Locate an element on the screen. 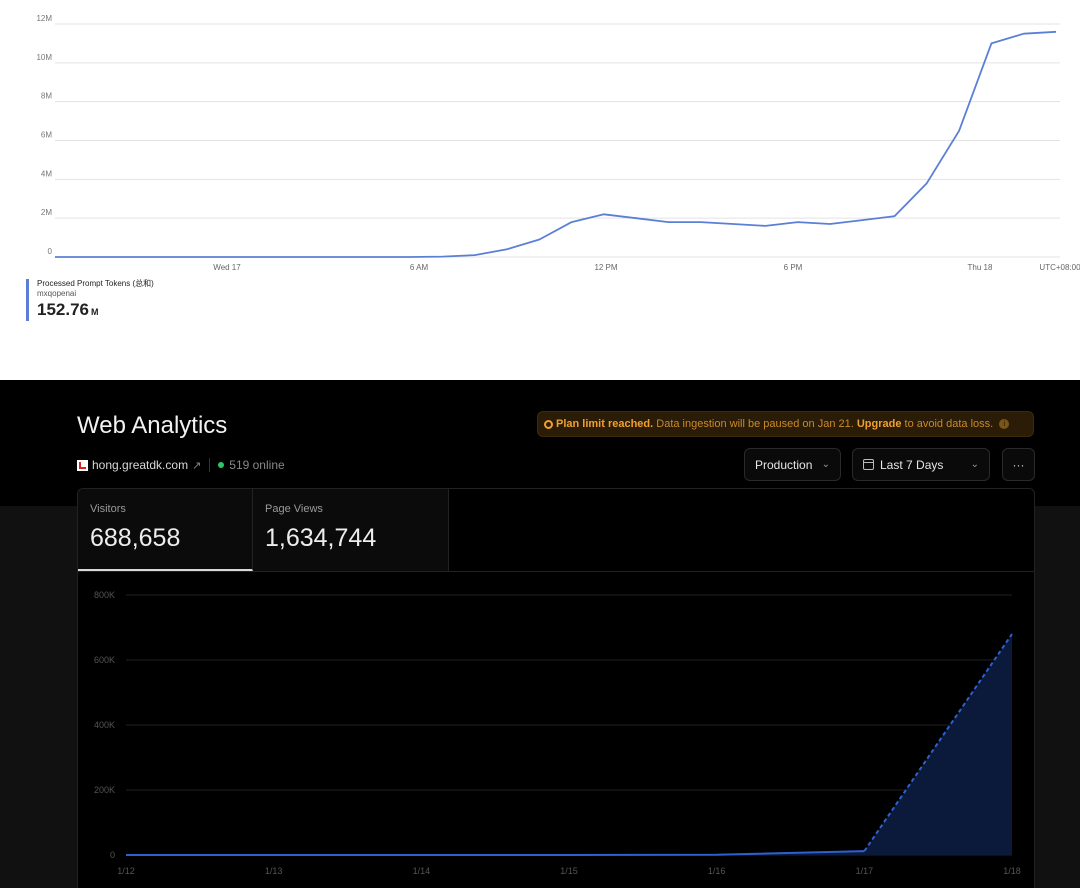 The height and width of the screenshot is (888, 1080). tab-page-views-value: 1,634,744 is located at coordinates (321, 538).